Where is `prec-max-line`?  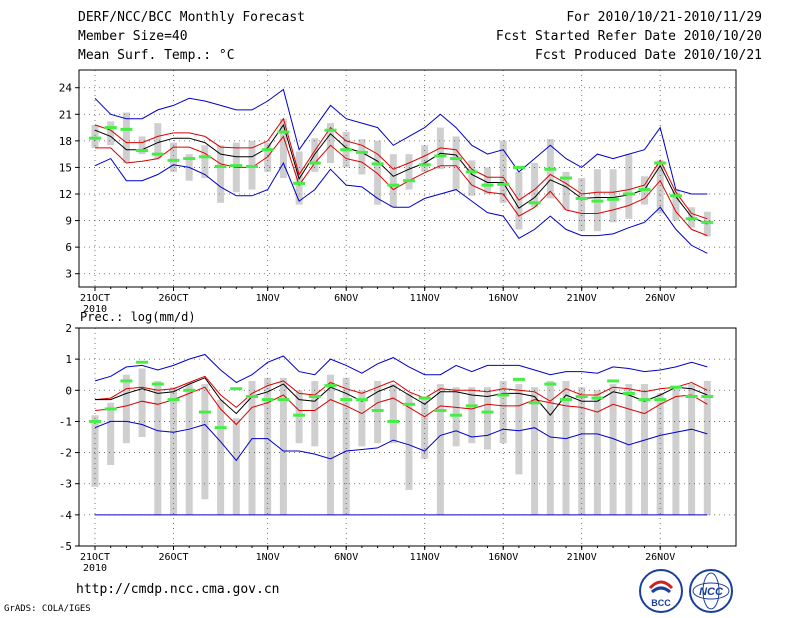
prec-max-line is located at coordinates (401, 368).